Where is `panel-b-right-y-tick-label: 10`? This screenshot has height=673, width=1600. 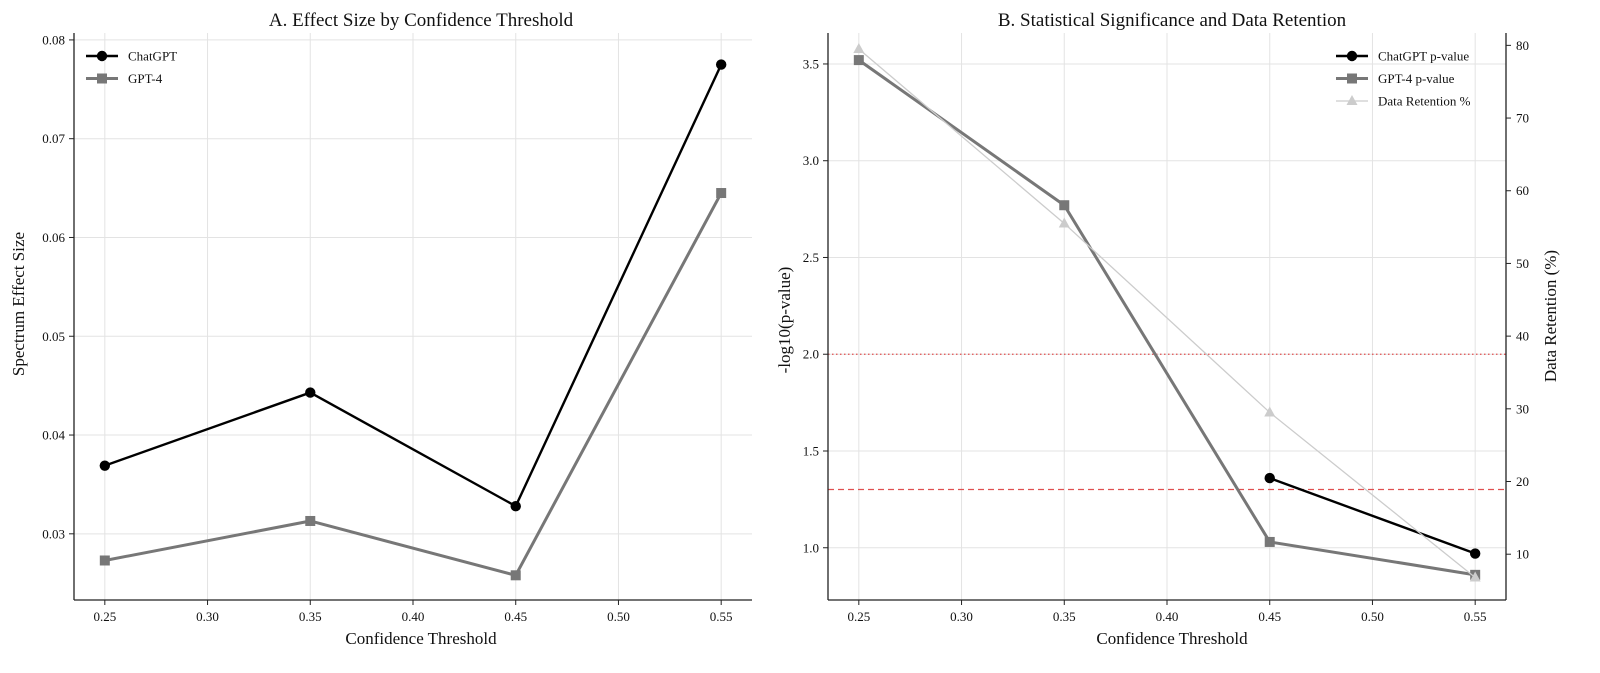 panel-b-right-y-tick-label: 10 is located at coordinates (1522, 554).